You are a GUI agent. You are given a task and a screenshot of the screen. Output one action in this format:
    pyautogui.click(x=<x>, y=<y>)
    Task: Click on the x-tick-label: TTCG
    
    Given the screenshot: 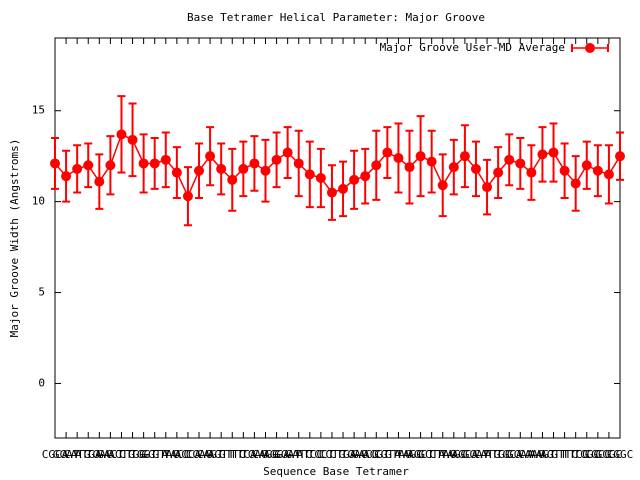 What is the action you would take?
    pyautogui.click(x=575, y=454)
    